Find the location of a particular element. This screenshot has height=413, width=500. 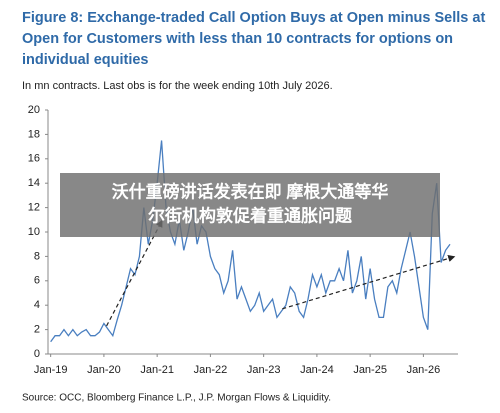

x-tick-label: Jan-21 is located at coordinates (157, 370).